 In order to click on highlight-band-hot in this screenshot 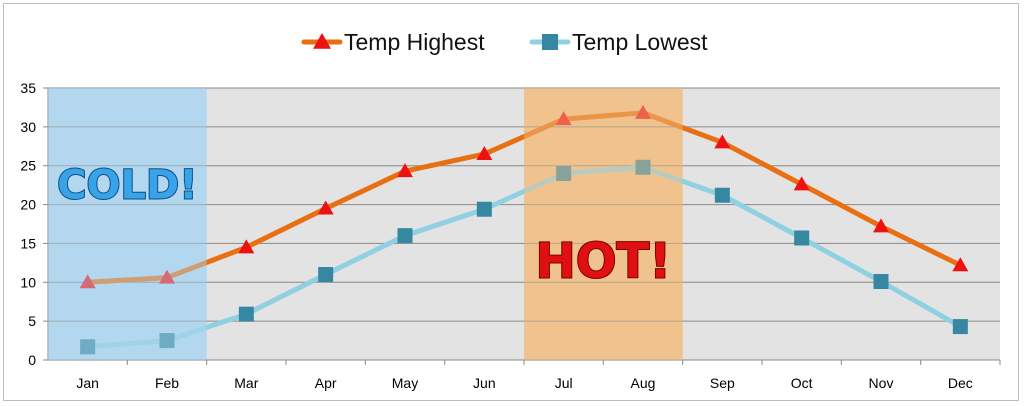, I will do `click(603, 224)`.